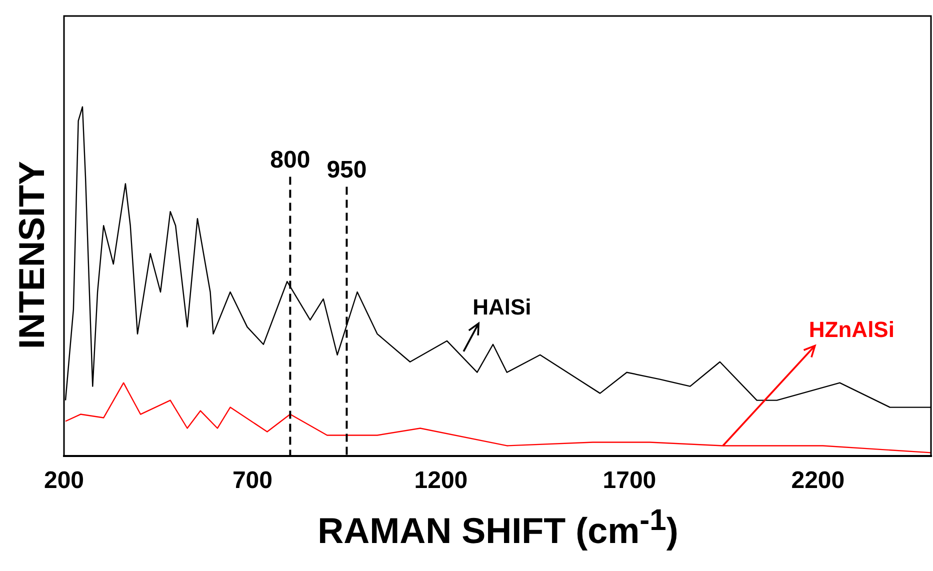 The image size is (933, 571). Describe the element at coordinates (818, 480) in the screenshot. I see `x-tick-label: 2200` at that location.